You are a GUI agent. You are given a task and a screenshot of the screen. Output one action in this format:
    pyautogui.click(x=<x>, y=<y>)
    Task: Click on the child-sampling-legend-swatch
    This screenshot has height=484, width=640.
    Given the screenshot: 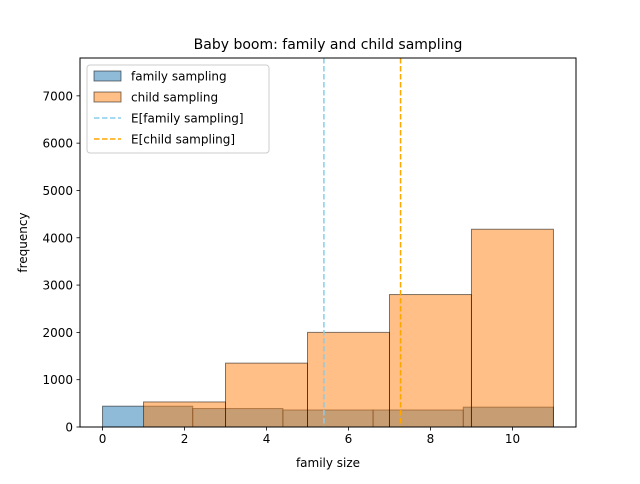 What is the action you would take?
    pyautogui.click(x=107, y=97)
    